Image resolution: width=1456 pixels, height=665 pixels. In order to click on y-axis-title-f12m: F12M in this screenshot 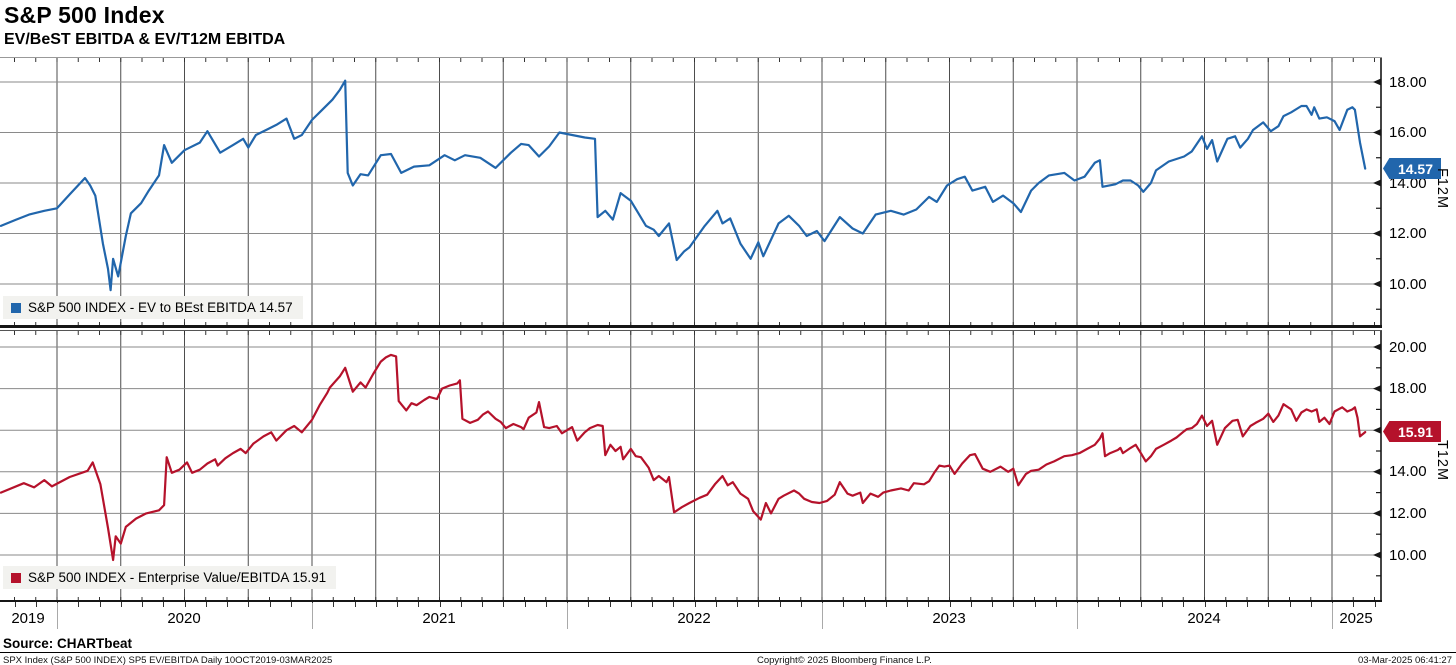, I will do `click(1442, 189)`.